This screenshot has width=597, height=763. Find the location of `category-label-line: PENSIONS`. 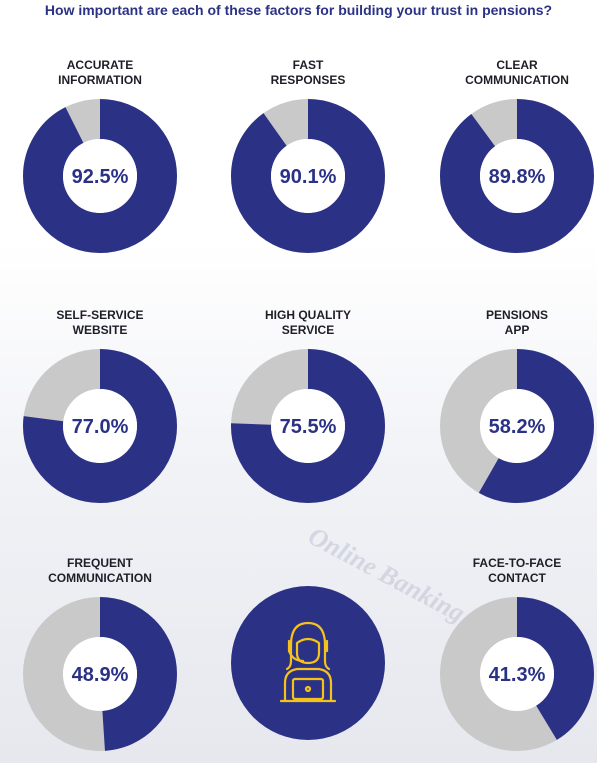

category-label-line: PENSIONS is located at coordinates (516, 315).